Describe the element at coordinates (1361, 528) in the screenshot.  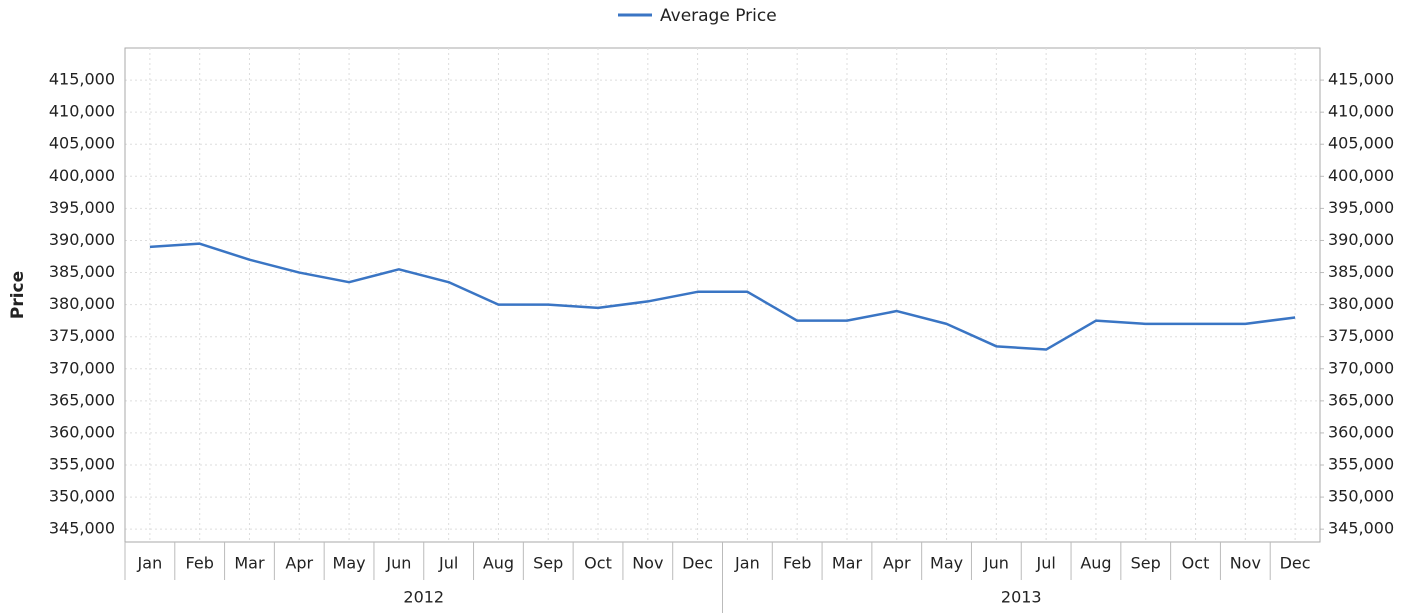
I see `y2-tick-label: 345,000` at that location.